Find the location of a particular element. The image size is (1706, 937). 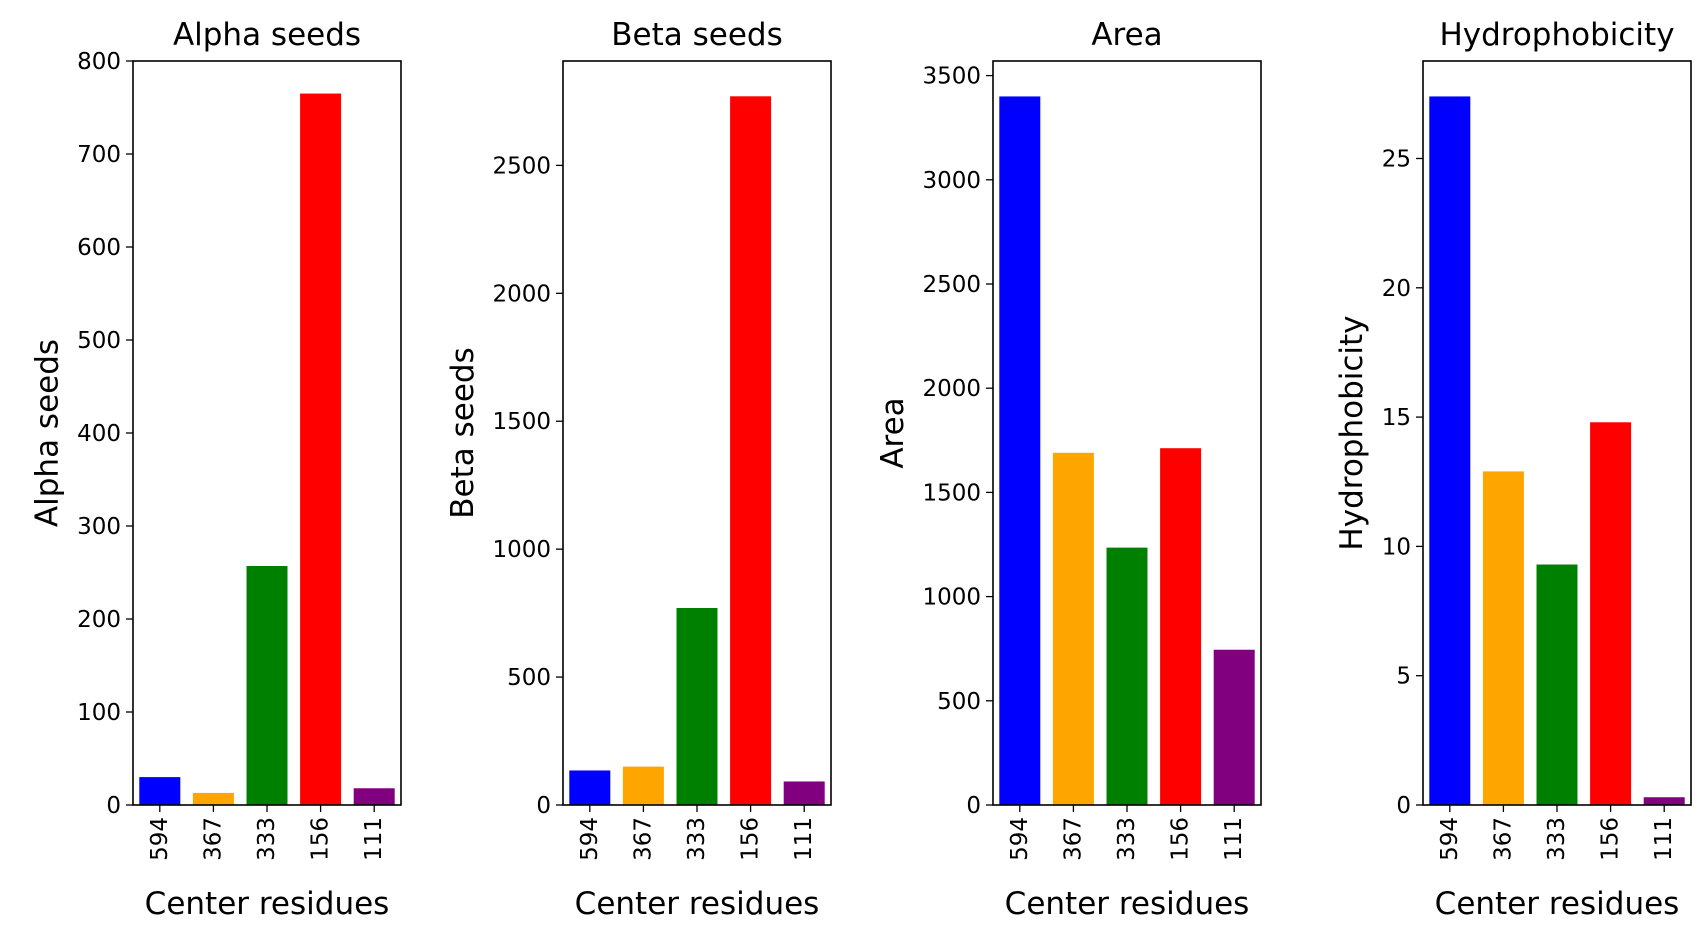

chart-title: Area is located at coordinates (1126, 35).